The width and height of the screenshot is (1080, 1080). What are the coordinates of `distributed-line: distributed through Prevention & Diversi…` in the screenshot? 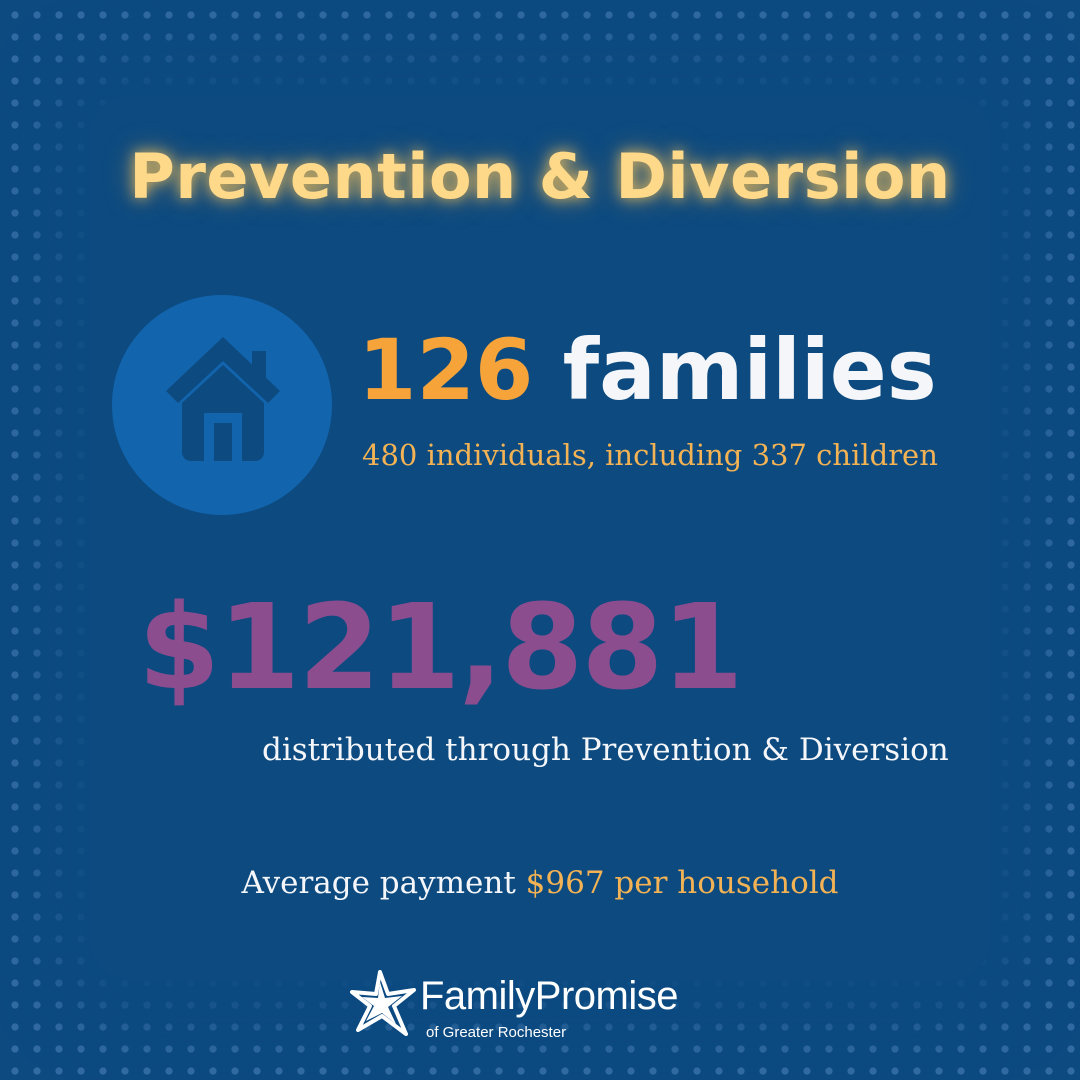 It's located at (605, 750).